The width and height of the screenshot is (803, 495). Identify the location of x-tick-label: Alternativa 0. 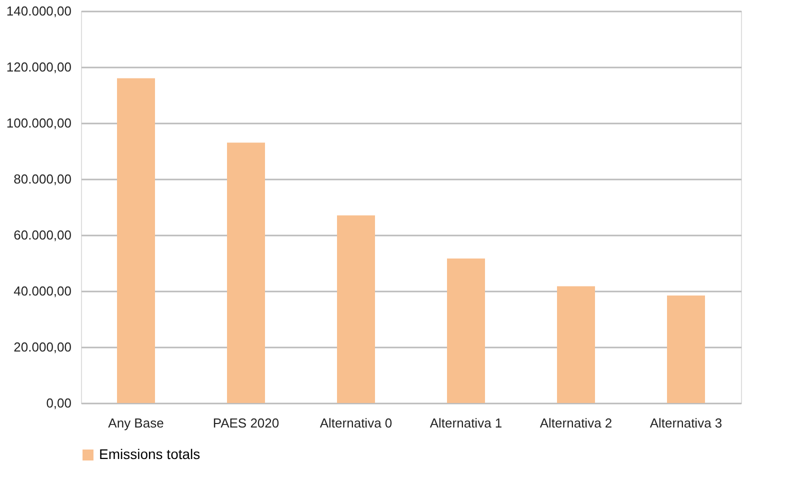
(356, 423).